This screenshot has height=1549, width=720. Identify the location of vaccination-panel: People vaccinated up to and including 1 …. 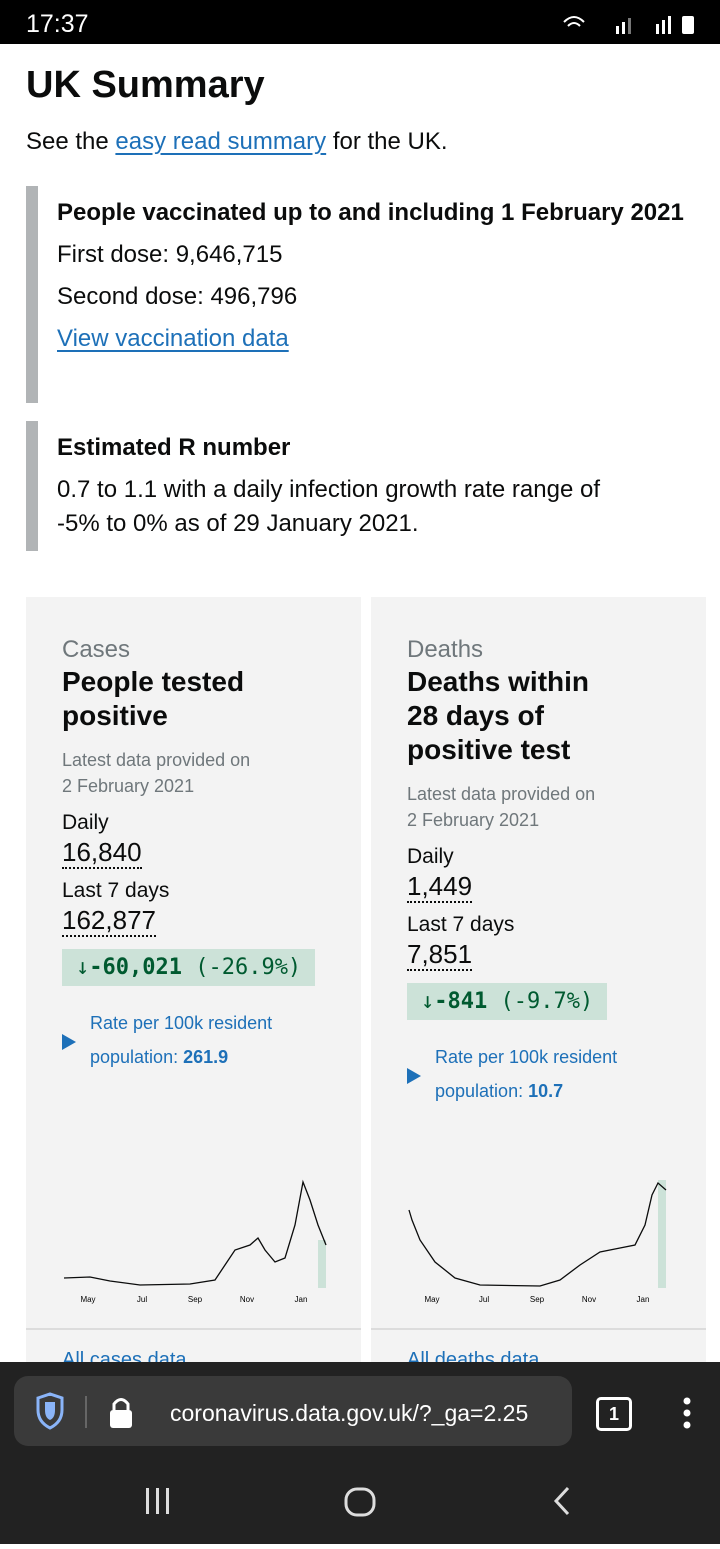
(361, 294).